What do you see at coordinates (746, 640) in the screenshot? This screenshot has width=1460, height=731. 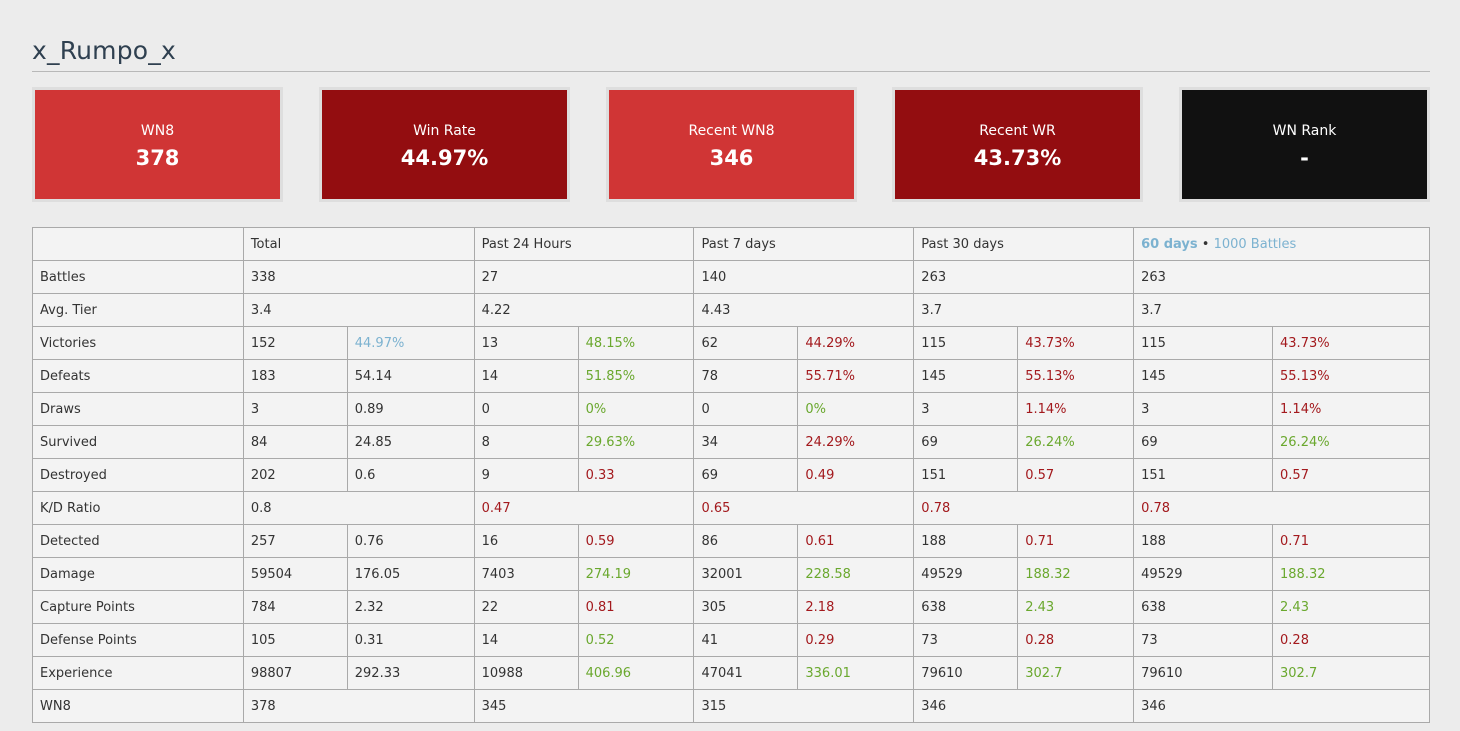 I see `stat-value: 41` at bounding box center [746, 640].